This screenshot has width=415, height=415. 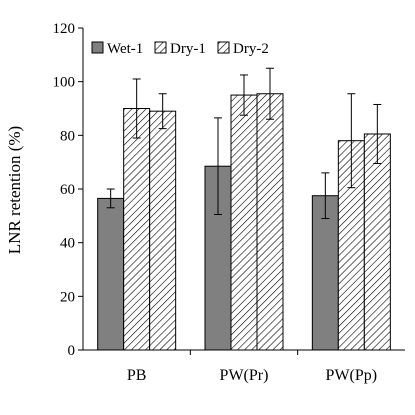 I want to click on y-tick-label: 0, so click(x=72, y=351).